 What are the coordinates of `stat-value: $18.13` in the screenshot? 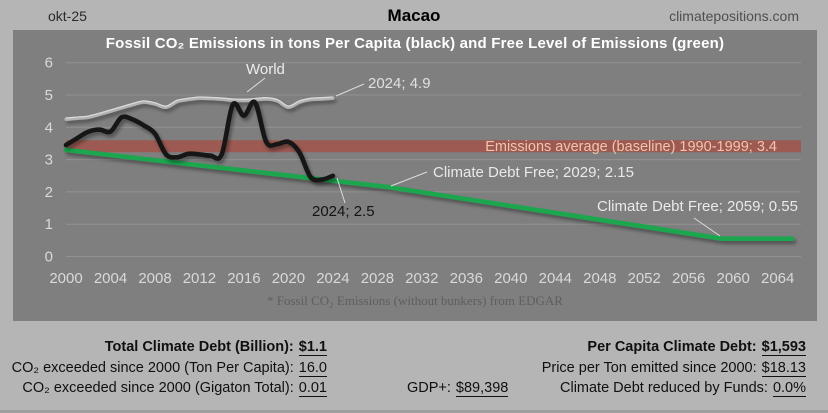 It's located at (783, 368).